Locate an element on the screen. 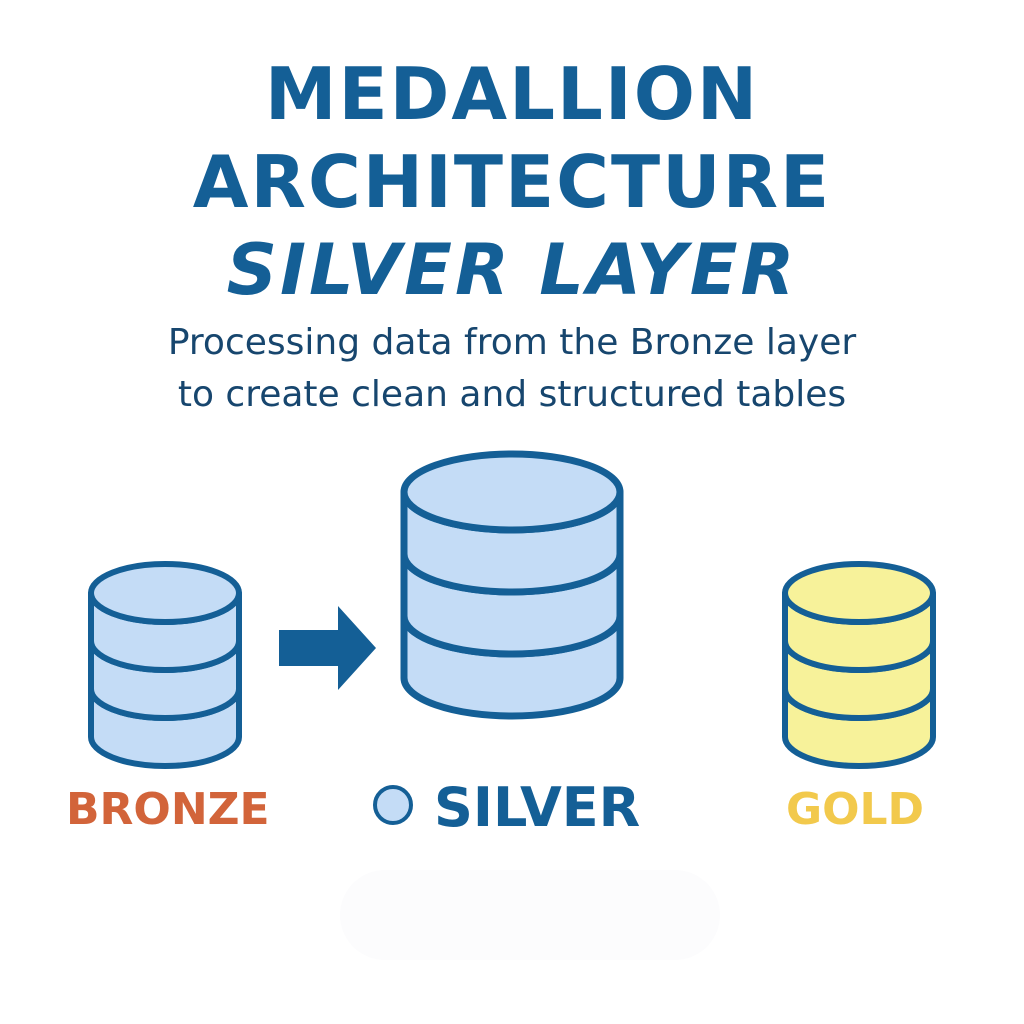  subtitle-line-2: to create clean and structured tables is located at coordinates (512, 394).